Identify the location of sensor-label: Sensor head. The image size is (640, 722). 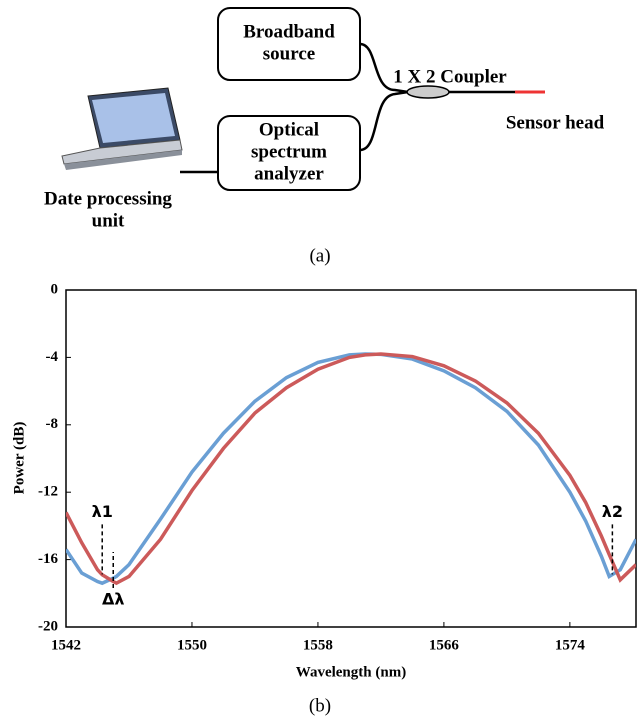
(555, 122).